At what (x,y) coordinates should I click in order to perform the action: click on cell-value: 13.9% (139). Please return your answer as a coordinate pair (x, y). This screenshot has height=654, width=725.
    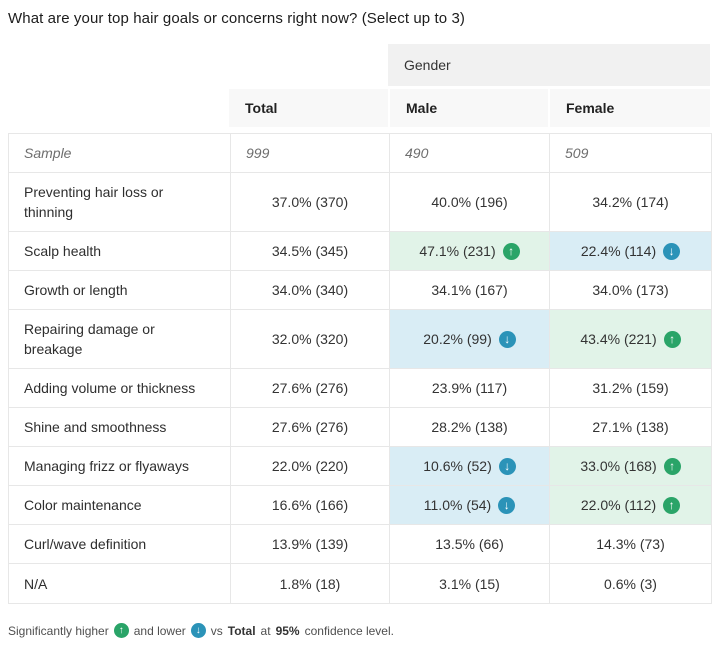
    Looking at the image, I should click on (310, 544).